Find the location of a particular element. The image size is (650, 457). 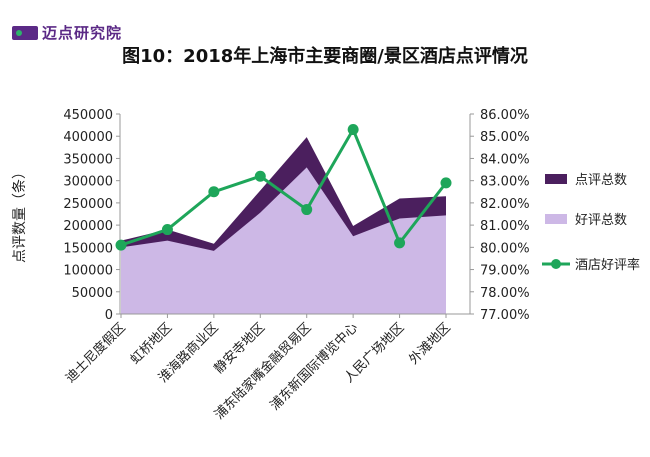

y-tick-label: 300000 is located at coordinates (88, 182).